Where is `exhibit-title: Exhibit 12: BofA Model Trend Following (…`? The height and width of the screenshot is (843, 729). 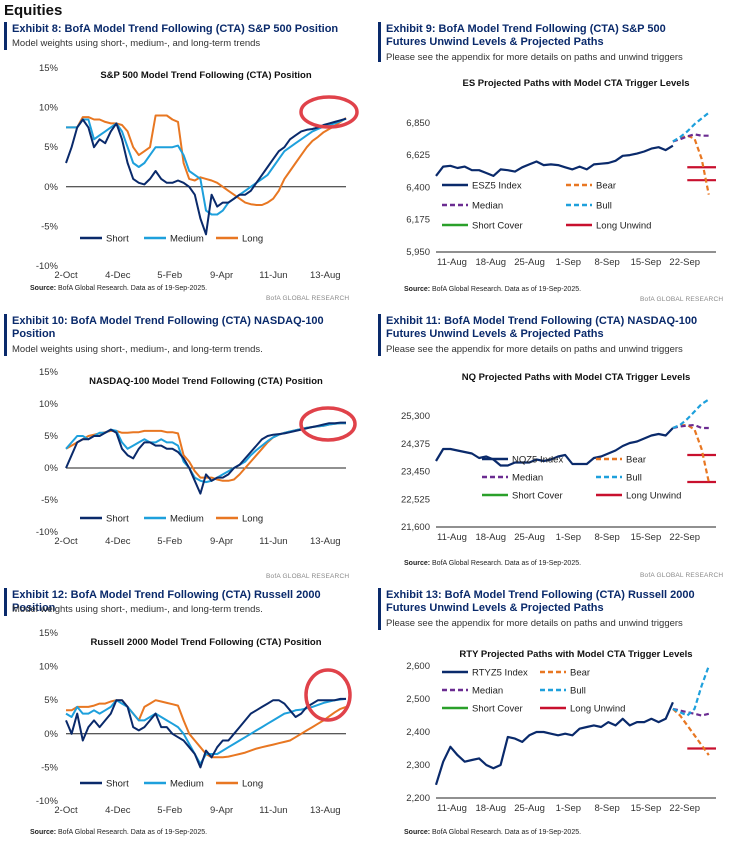
exhibit-title: Exhibit 12: BofA Model Trend Following (… is located at coordinates (166, 601).